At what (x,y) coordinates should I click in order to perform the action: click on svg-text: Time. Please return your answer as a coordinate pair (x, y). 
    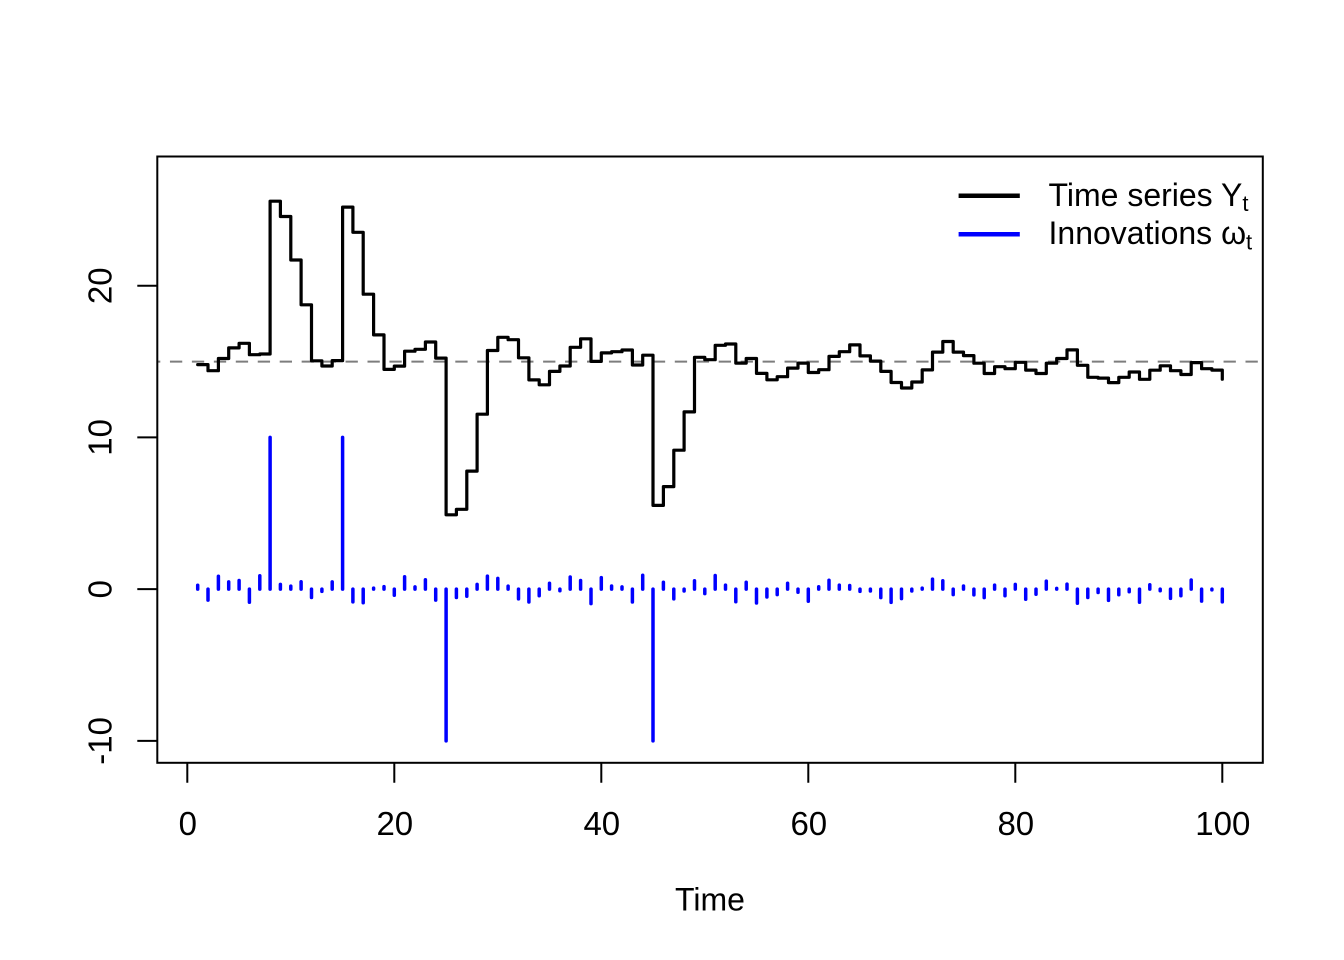
    Looking at the image, I should click on (710, 900).